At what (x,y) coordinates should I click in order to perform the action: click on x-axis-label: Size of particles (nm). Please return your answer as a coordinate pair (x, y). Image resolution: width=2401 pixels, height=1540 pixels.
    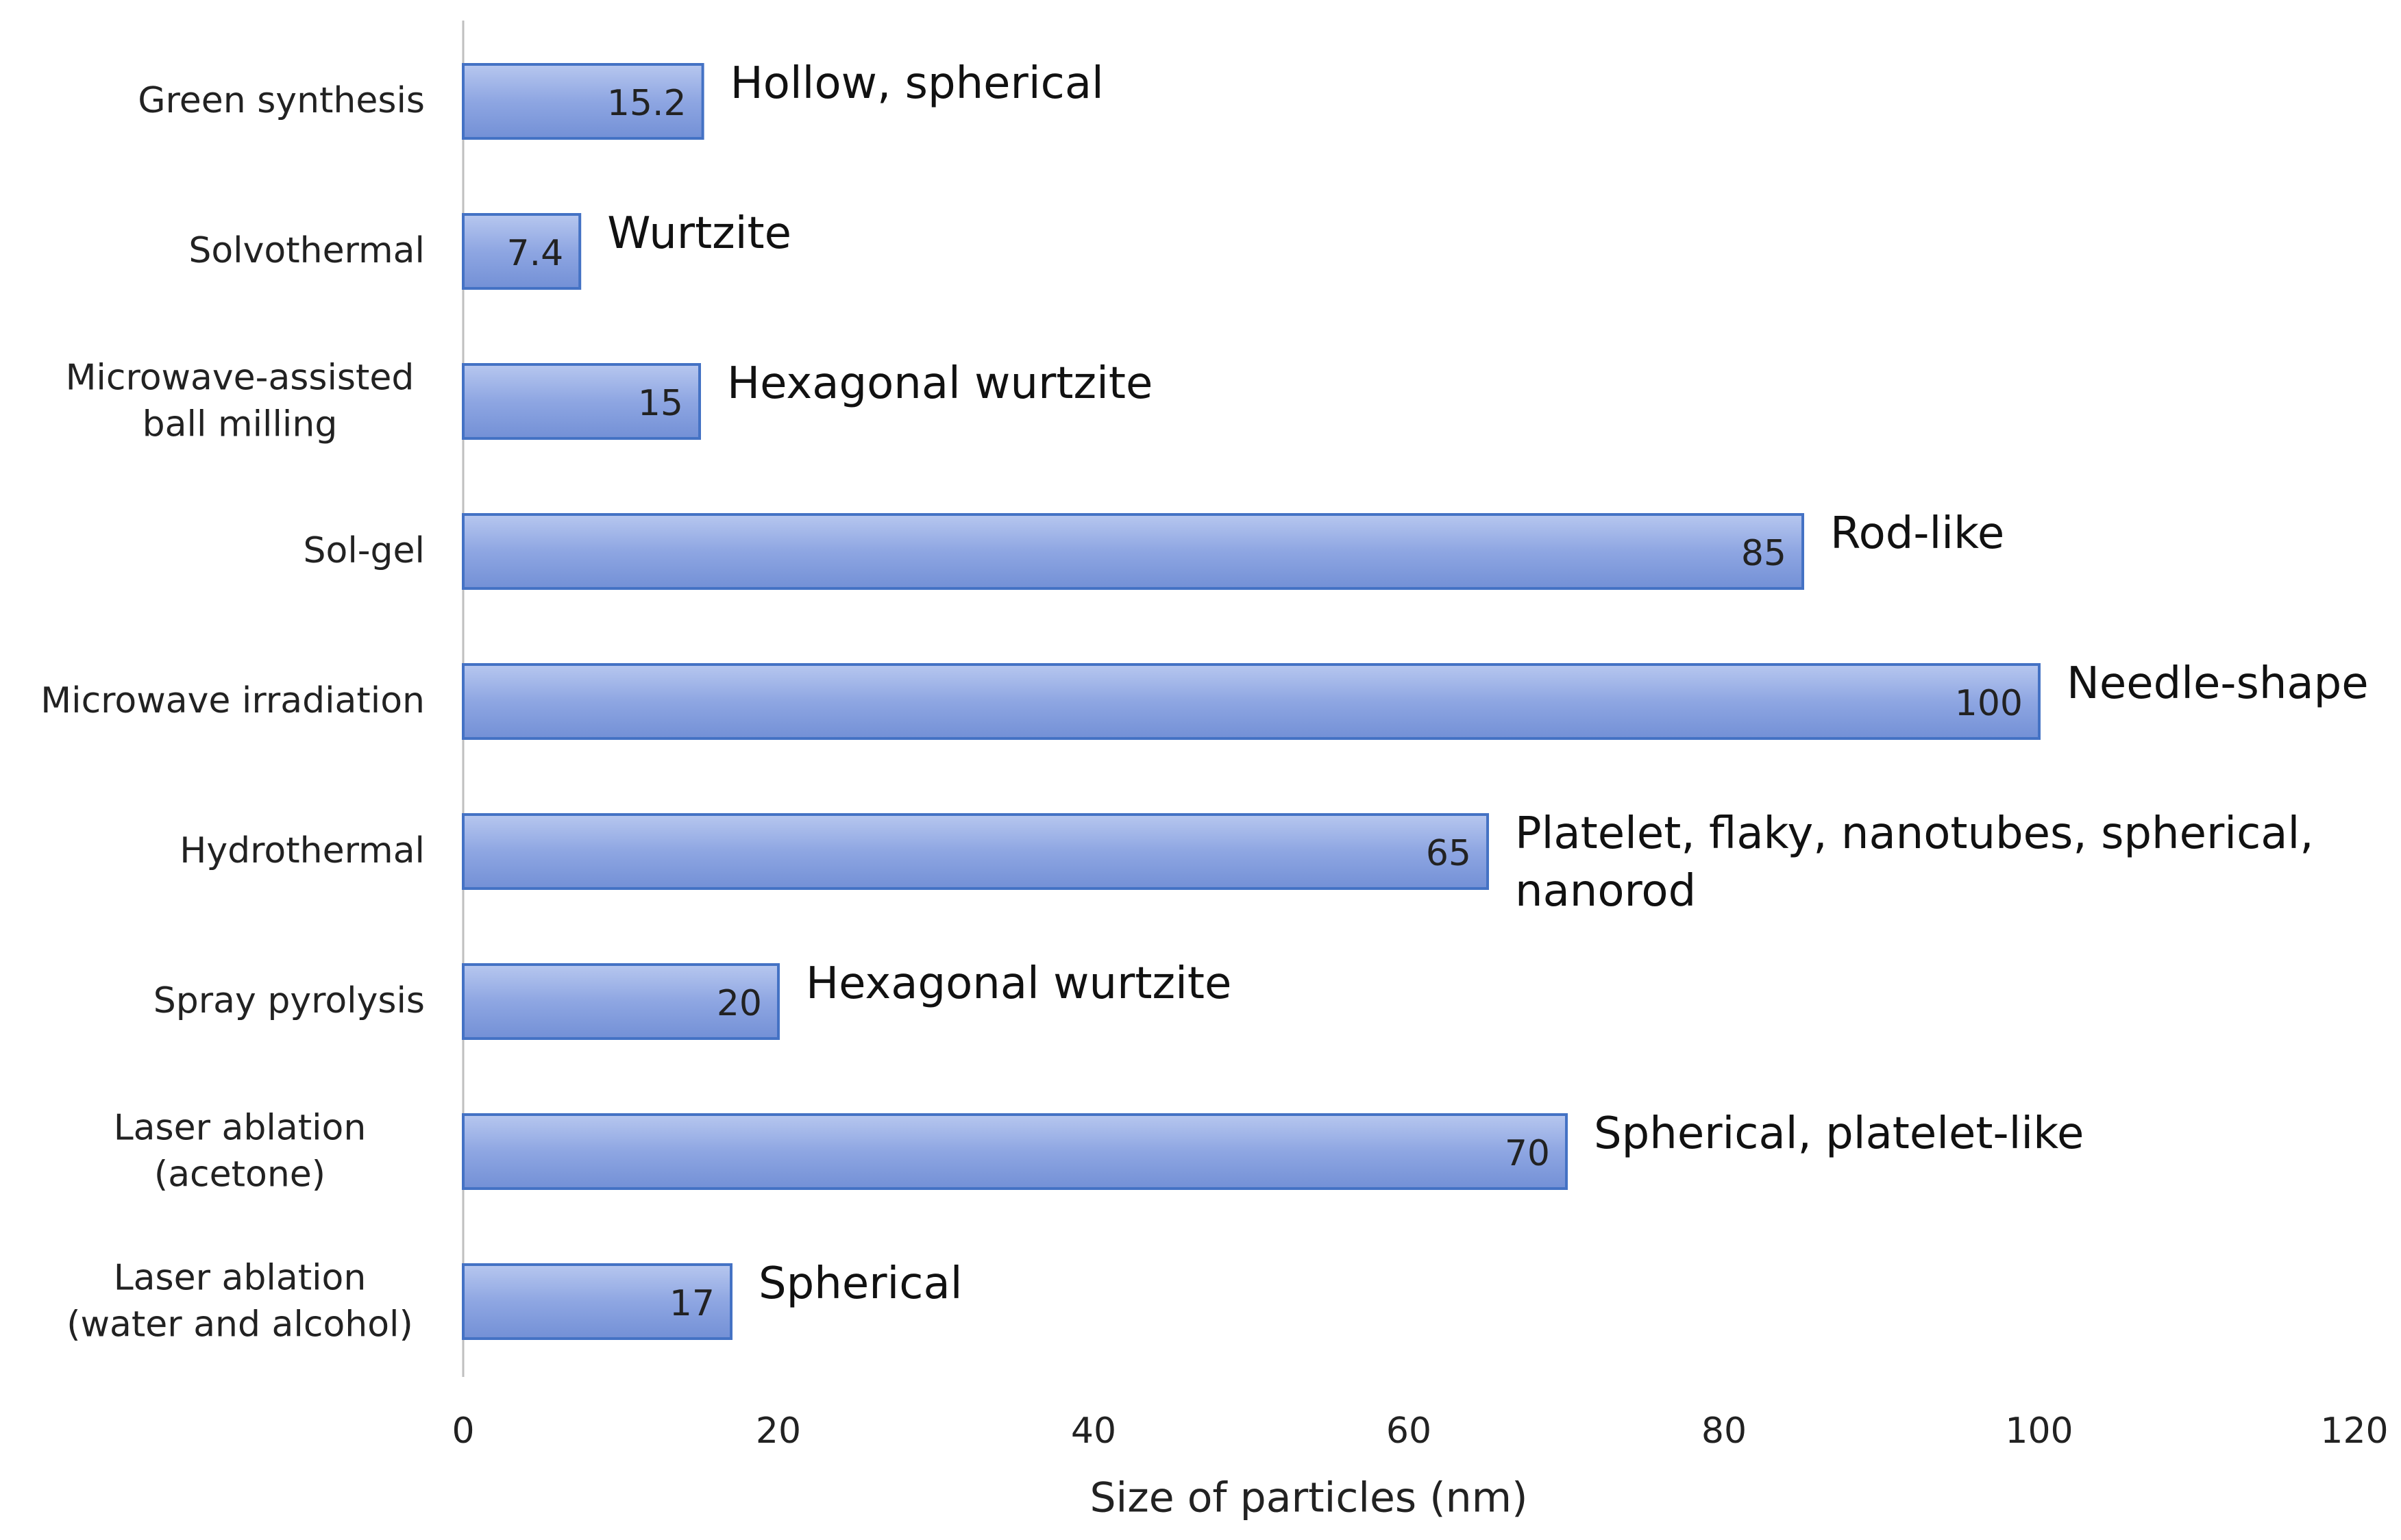
    Looking at the image, I should click on (1308, 1498).